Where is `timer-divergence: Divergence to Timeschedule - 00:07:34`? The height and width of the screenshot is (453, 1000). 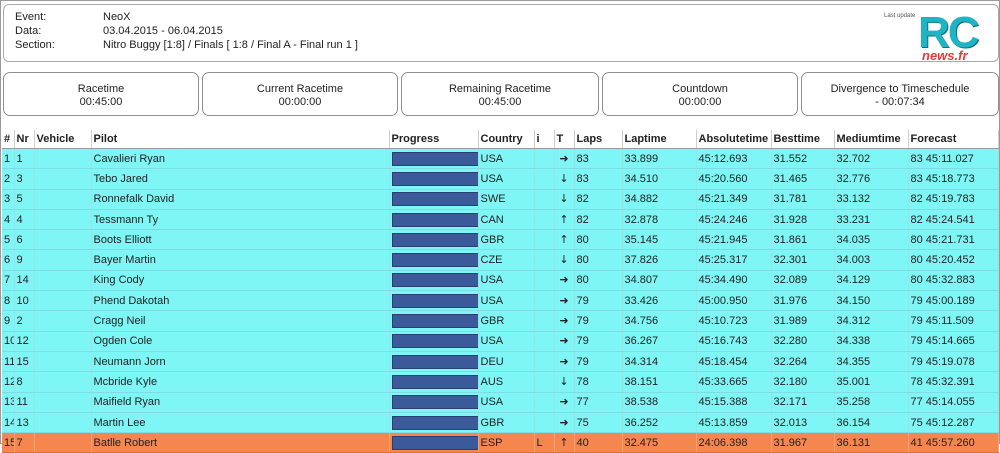
timer-divergence: Divergence to Timeschedule - 00:07:34 is located at coordinates (900, 94).